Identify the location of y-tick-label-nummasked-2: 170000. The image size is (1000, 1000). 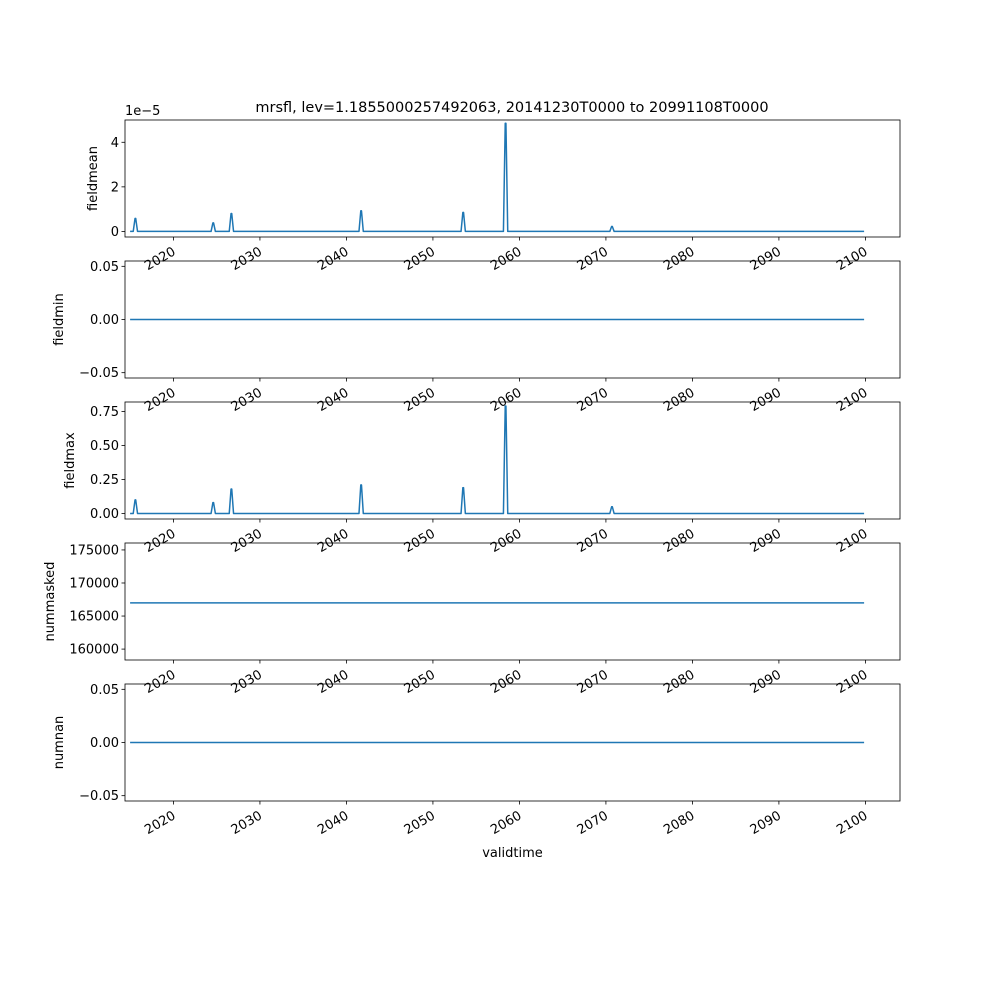
(94, 583).